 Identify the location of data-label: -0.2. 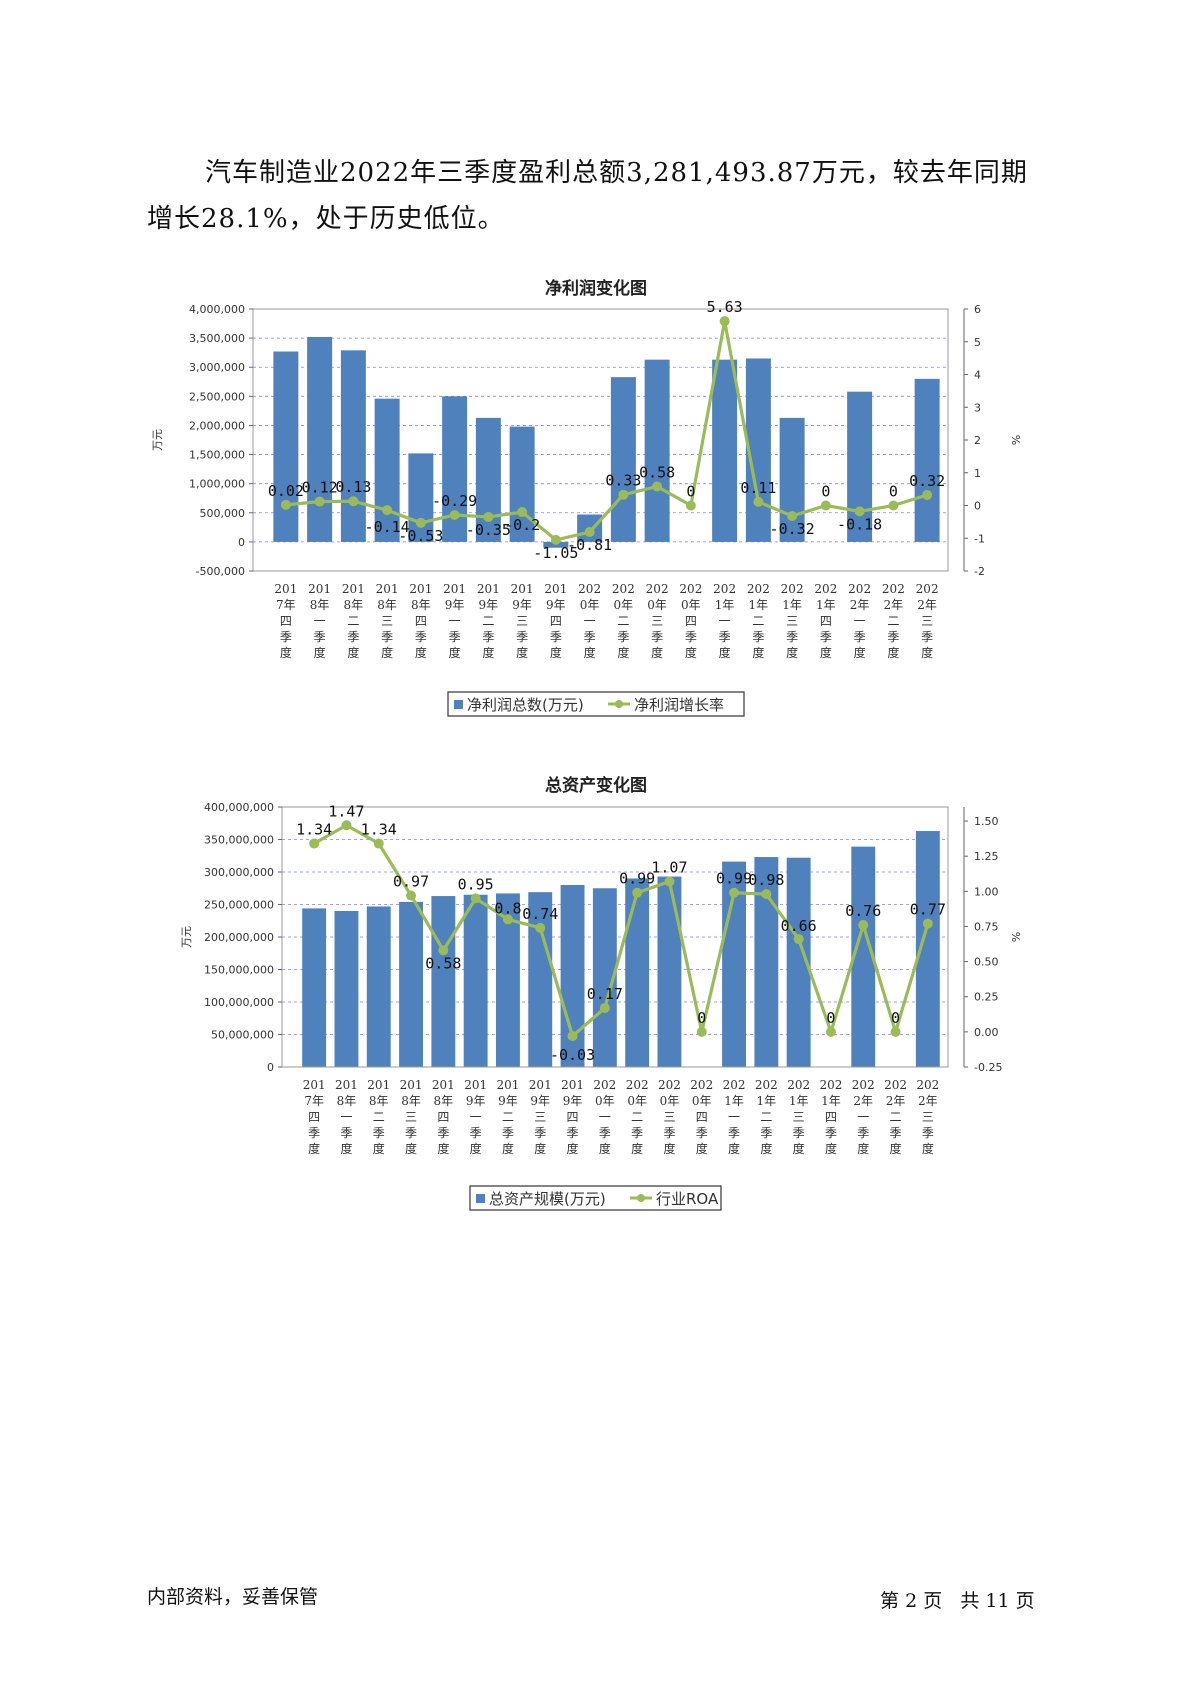
(522, 525).